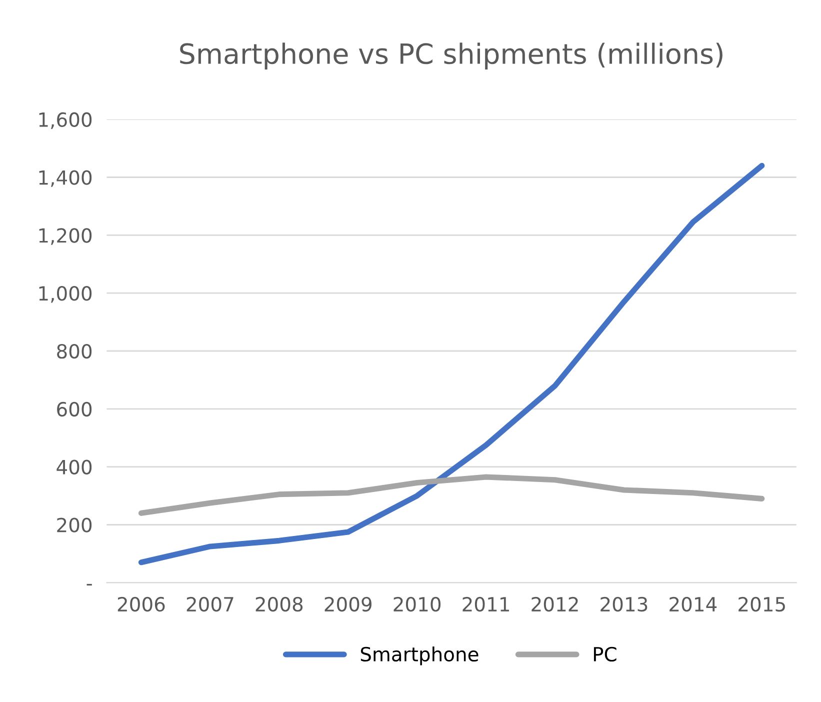 The height and width of the screenshot is (702, 821). I want to click on y-tick-label: -, so click(89, 585).